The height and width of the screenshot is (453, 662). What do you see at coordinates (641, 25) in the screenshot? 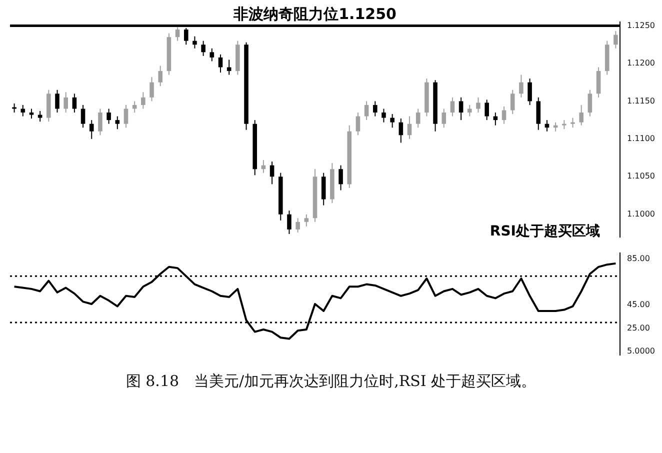
I see `y-tick-label: 1.1250` at bounding box center [641, 25].